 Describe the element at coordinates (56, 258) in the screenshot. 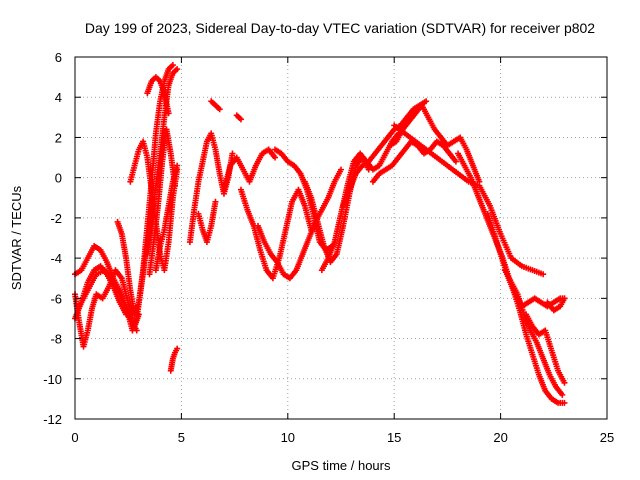

I see `y-tick-label: -4` at that location.